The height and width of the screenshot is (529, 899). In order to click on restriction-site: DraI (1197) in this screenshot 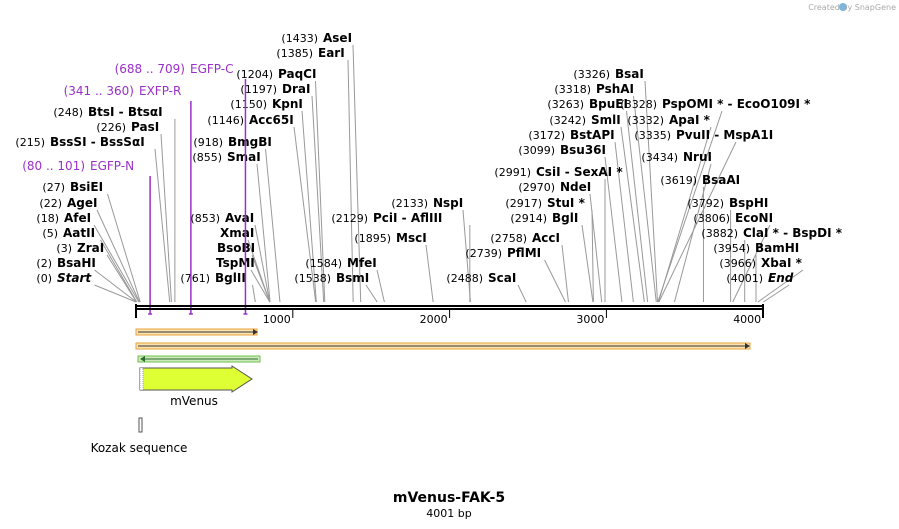, I will do `click(275, 89)`.